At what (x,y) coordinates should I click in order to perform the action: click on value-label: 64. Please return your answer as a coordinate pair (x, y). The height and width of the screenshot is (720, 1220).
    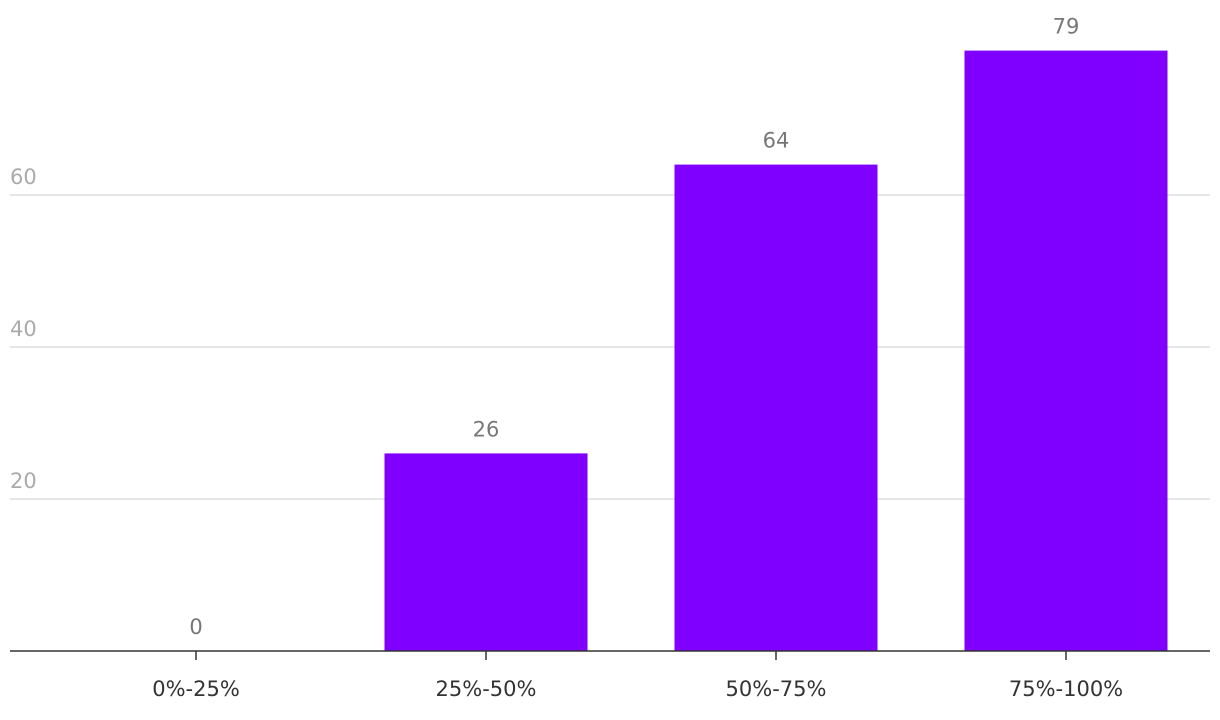
    Looking at the image, I should click on (776, 141).